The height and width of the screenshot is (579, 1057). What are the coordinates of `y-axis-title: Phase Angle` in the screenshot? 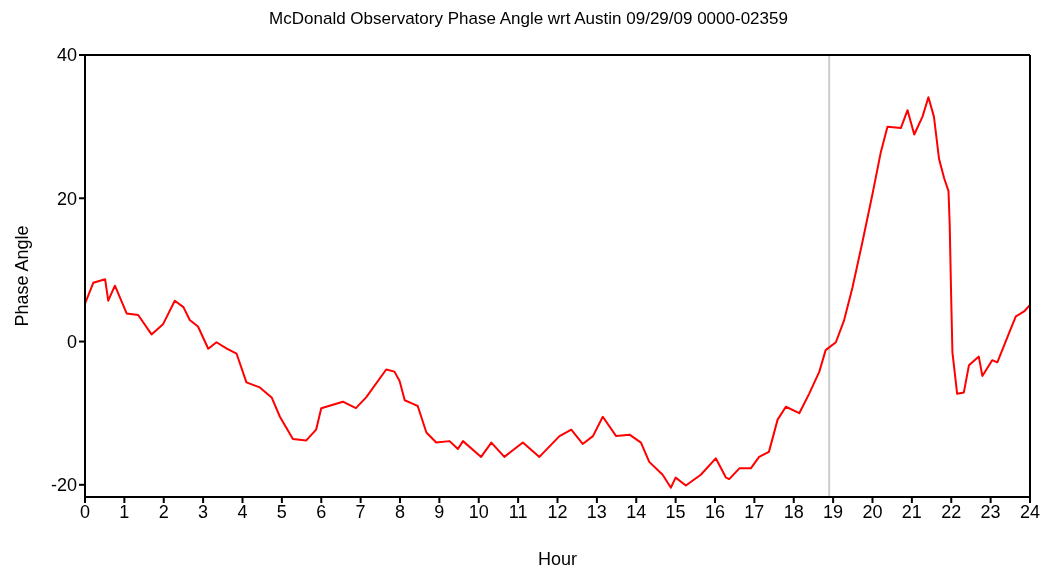 It's located at (22, 276).